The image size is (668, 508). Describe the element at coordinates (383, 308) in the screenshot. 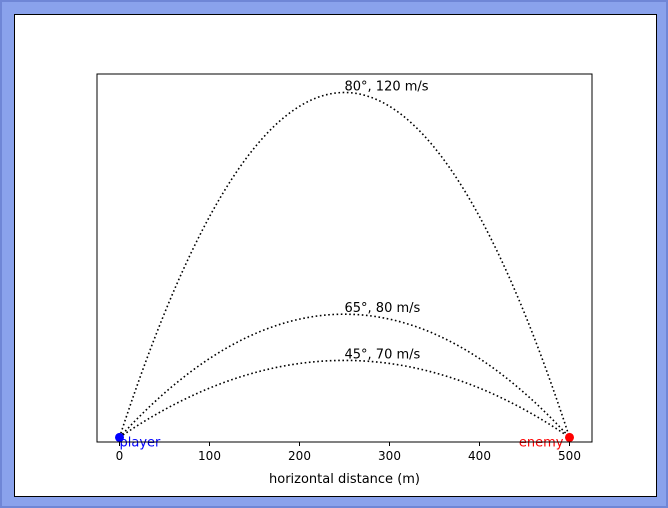

I see `trajectory-label-2: 65°, 80 m/s` at that location.